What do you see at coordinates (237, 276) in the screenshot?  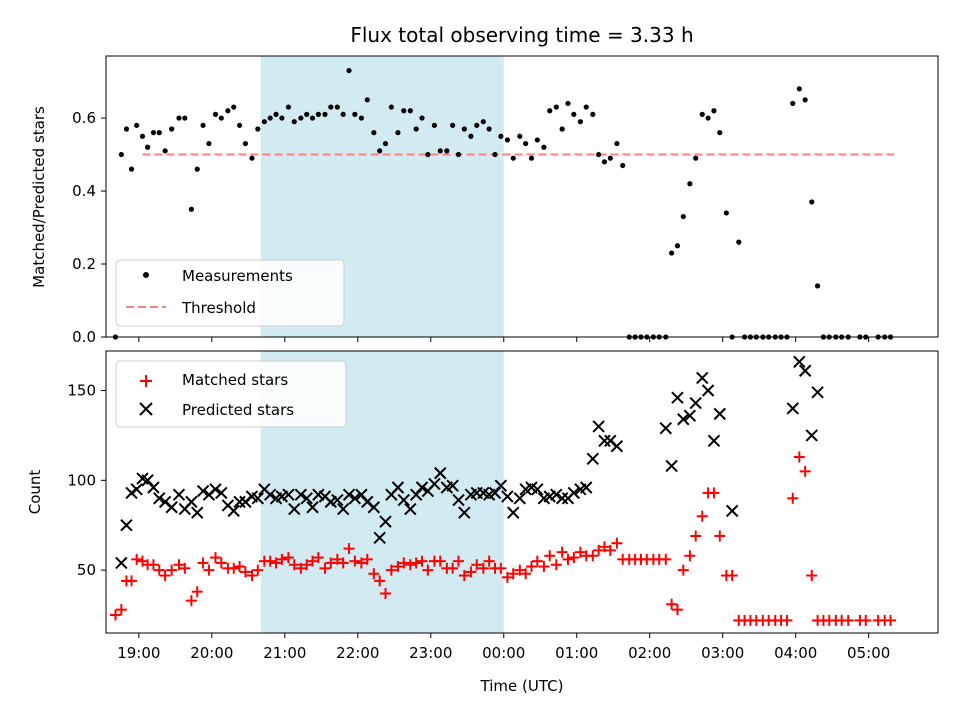 I see `legend-measurements-label: Measurements` at bounding box center [237, 276].